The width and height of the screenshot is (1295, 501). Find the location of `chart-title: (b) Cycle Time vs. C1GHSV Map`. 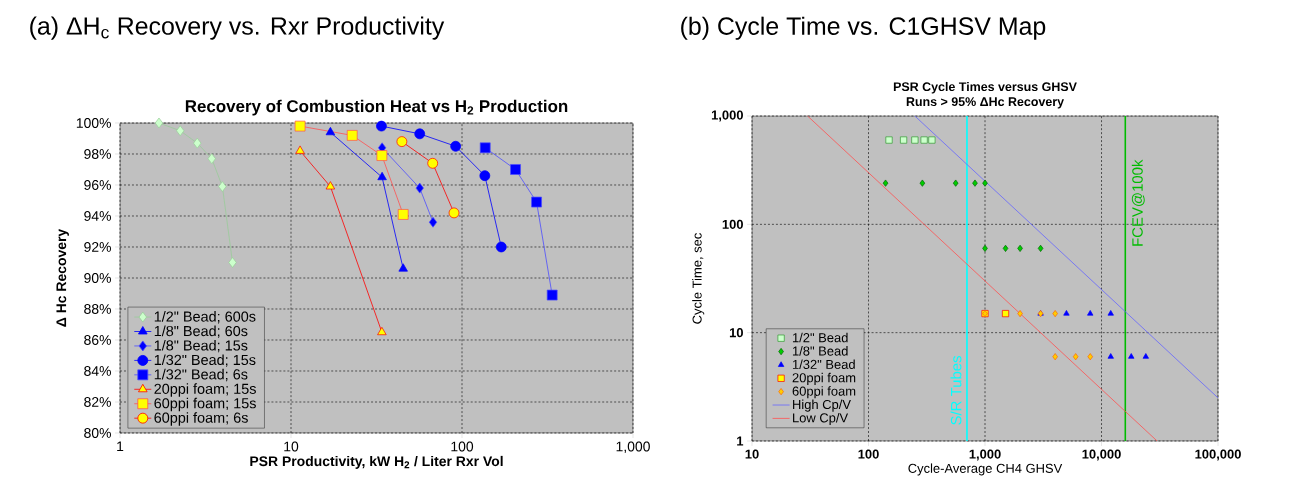

chart-title: (b) Cycle Time vs. C1GHSV Map is located at coordinates (863, 28).